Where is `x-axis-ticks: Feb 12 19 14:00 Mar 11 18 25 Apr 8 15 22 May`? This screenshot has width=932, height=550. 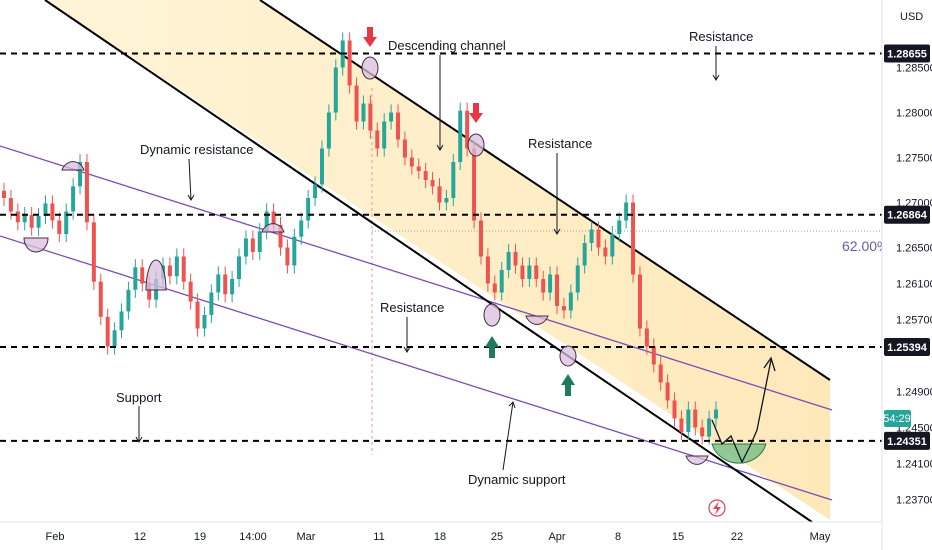 x-axis-ticks: Feb 12 19 14:00 Mar 11 18 25 Apr 8 15 22 May is located at coordinates (438, 537).